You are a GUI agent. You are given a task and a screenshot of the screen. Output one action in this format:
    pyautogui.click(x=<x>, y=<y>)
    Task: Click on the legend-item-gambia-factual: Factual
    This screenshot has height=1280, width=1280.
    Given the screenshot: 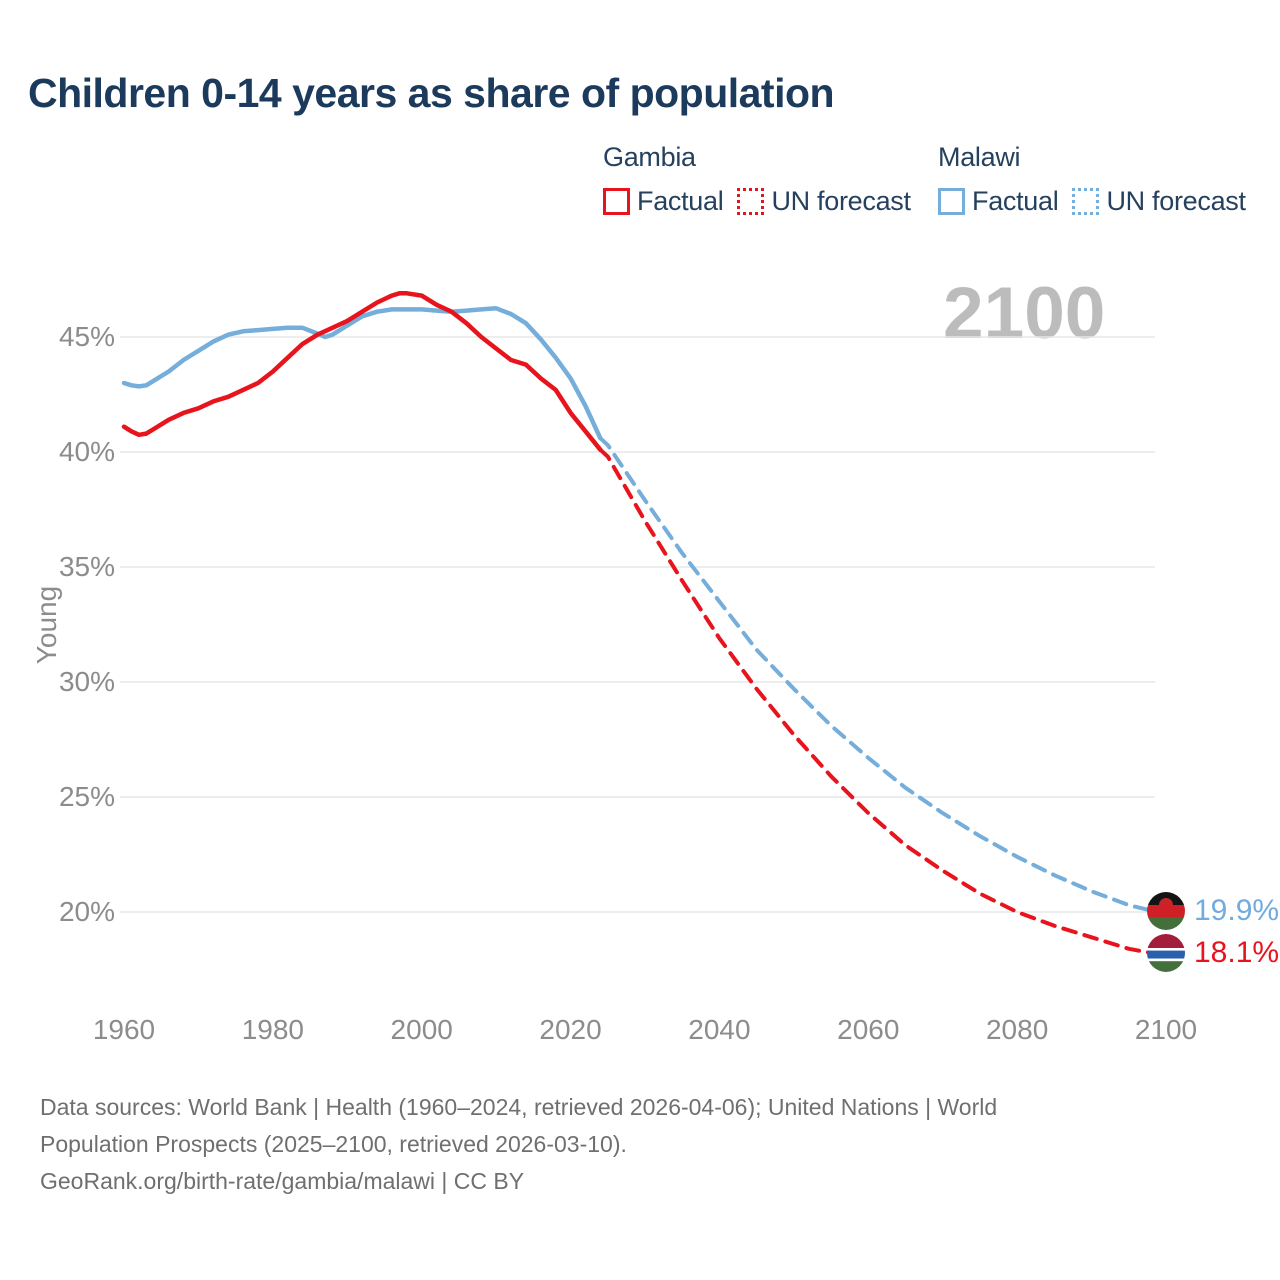 What is the action you would take?
    pyautogui.click(x=663, y=201)
    